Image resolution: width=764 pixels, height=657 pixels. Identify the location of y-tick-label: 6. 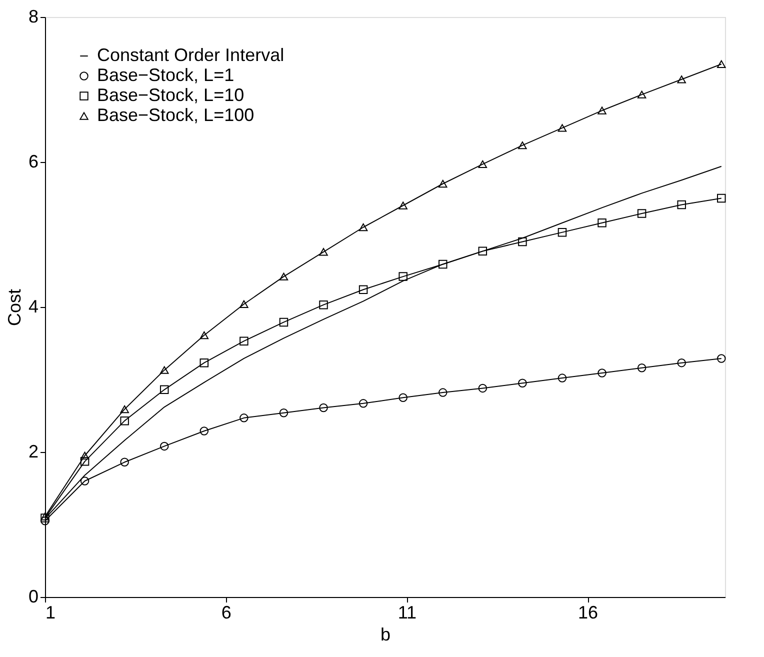
(33, 162).